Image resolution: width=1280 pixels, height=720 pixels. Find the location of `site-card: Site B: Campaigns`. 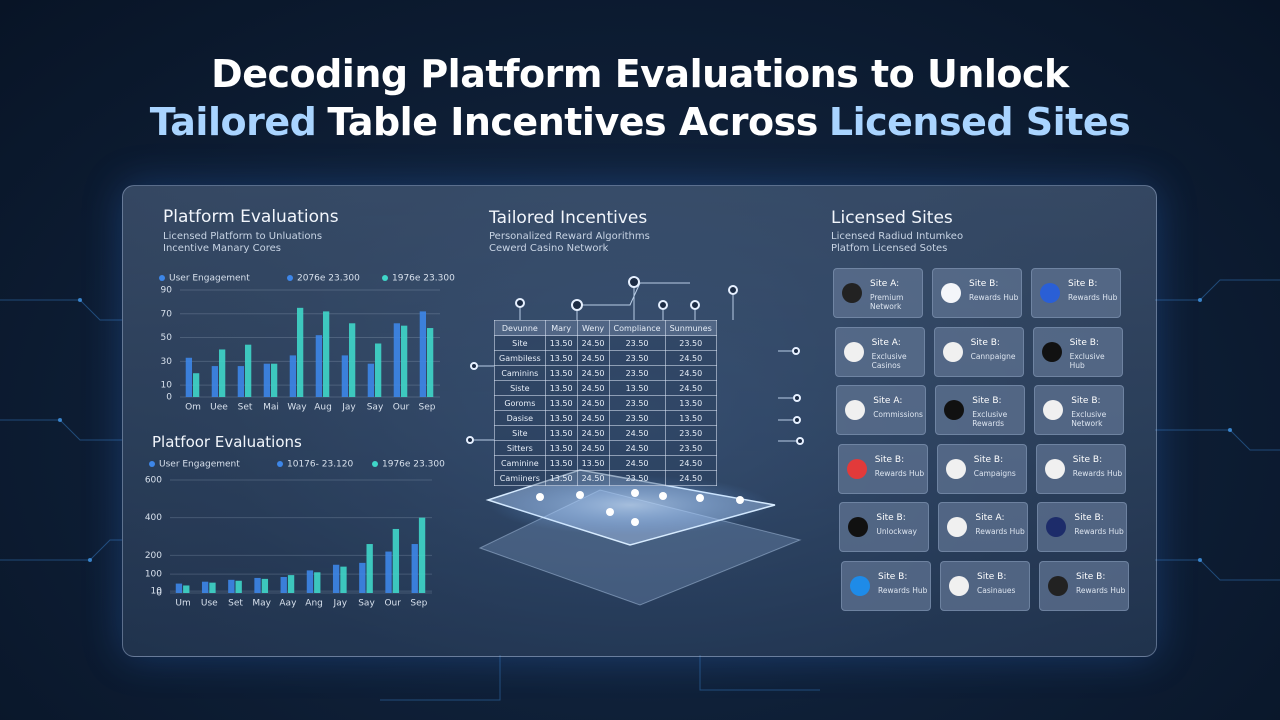

site-card: Site B: Campaigns is located at coordinates (981, 468).